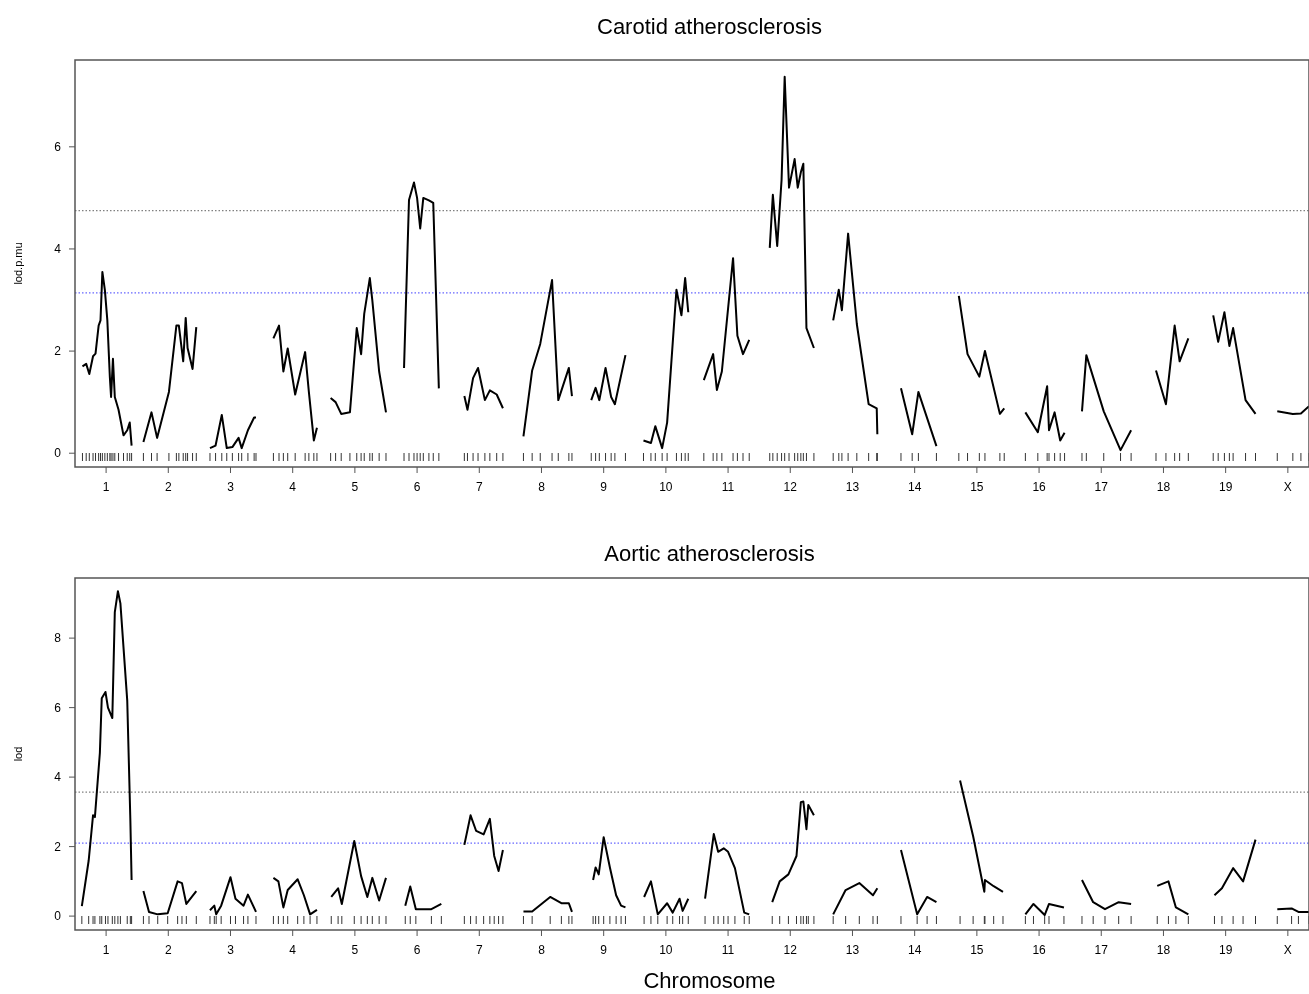  Describe the element at coordinates (709, 553) in the screenshot. I see `chart-title: Aortic atherosclerosis` at that location.